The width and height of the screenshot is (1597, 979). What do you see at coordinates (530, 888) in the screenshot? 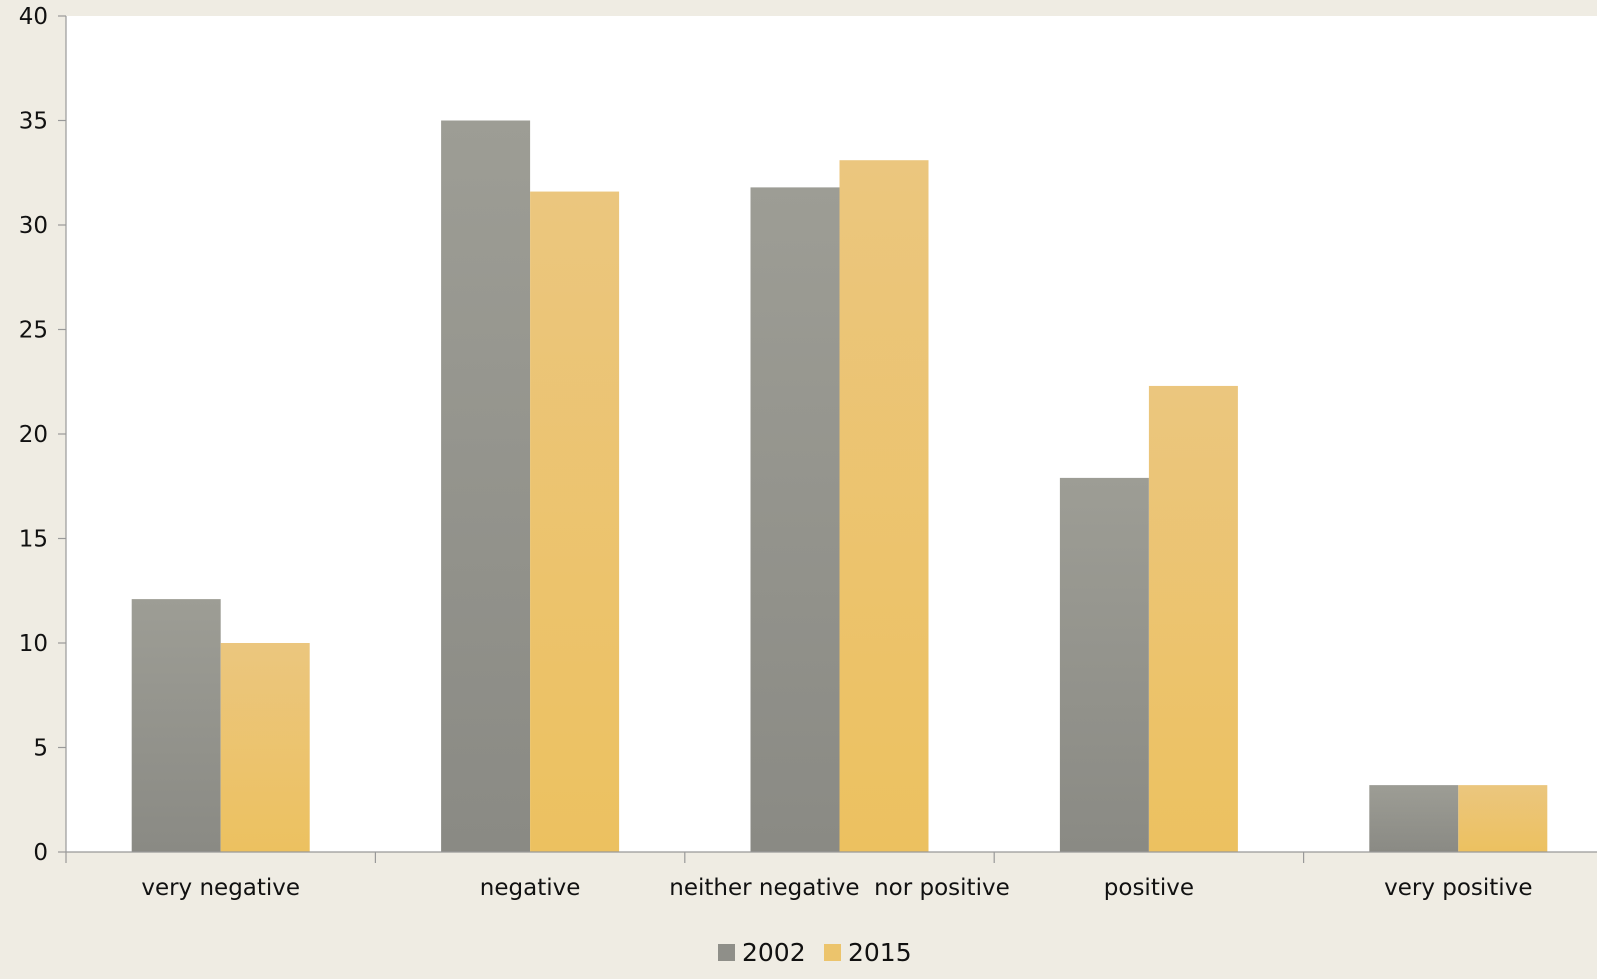
I see `x-category-label: negative` at bounding box center [530, 888].